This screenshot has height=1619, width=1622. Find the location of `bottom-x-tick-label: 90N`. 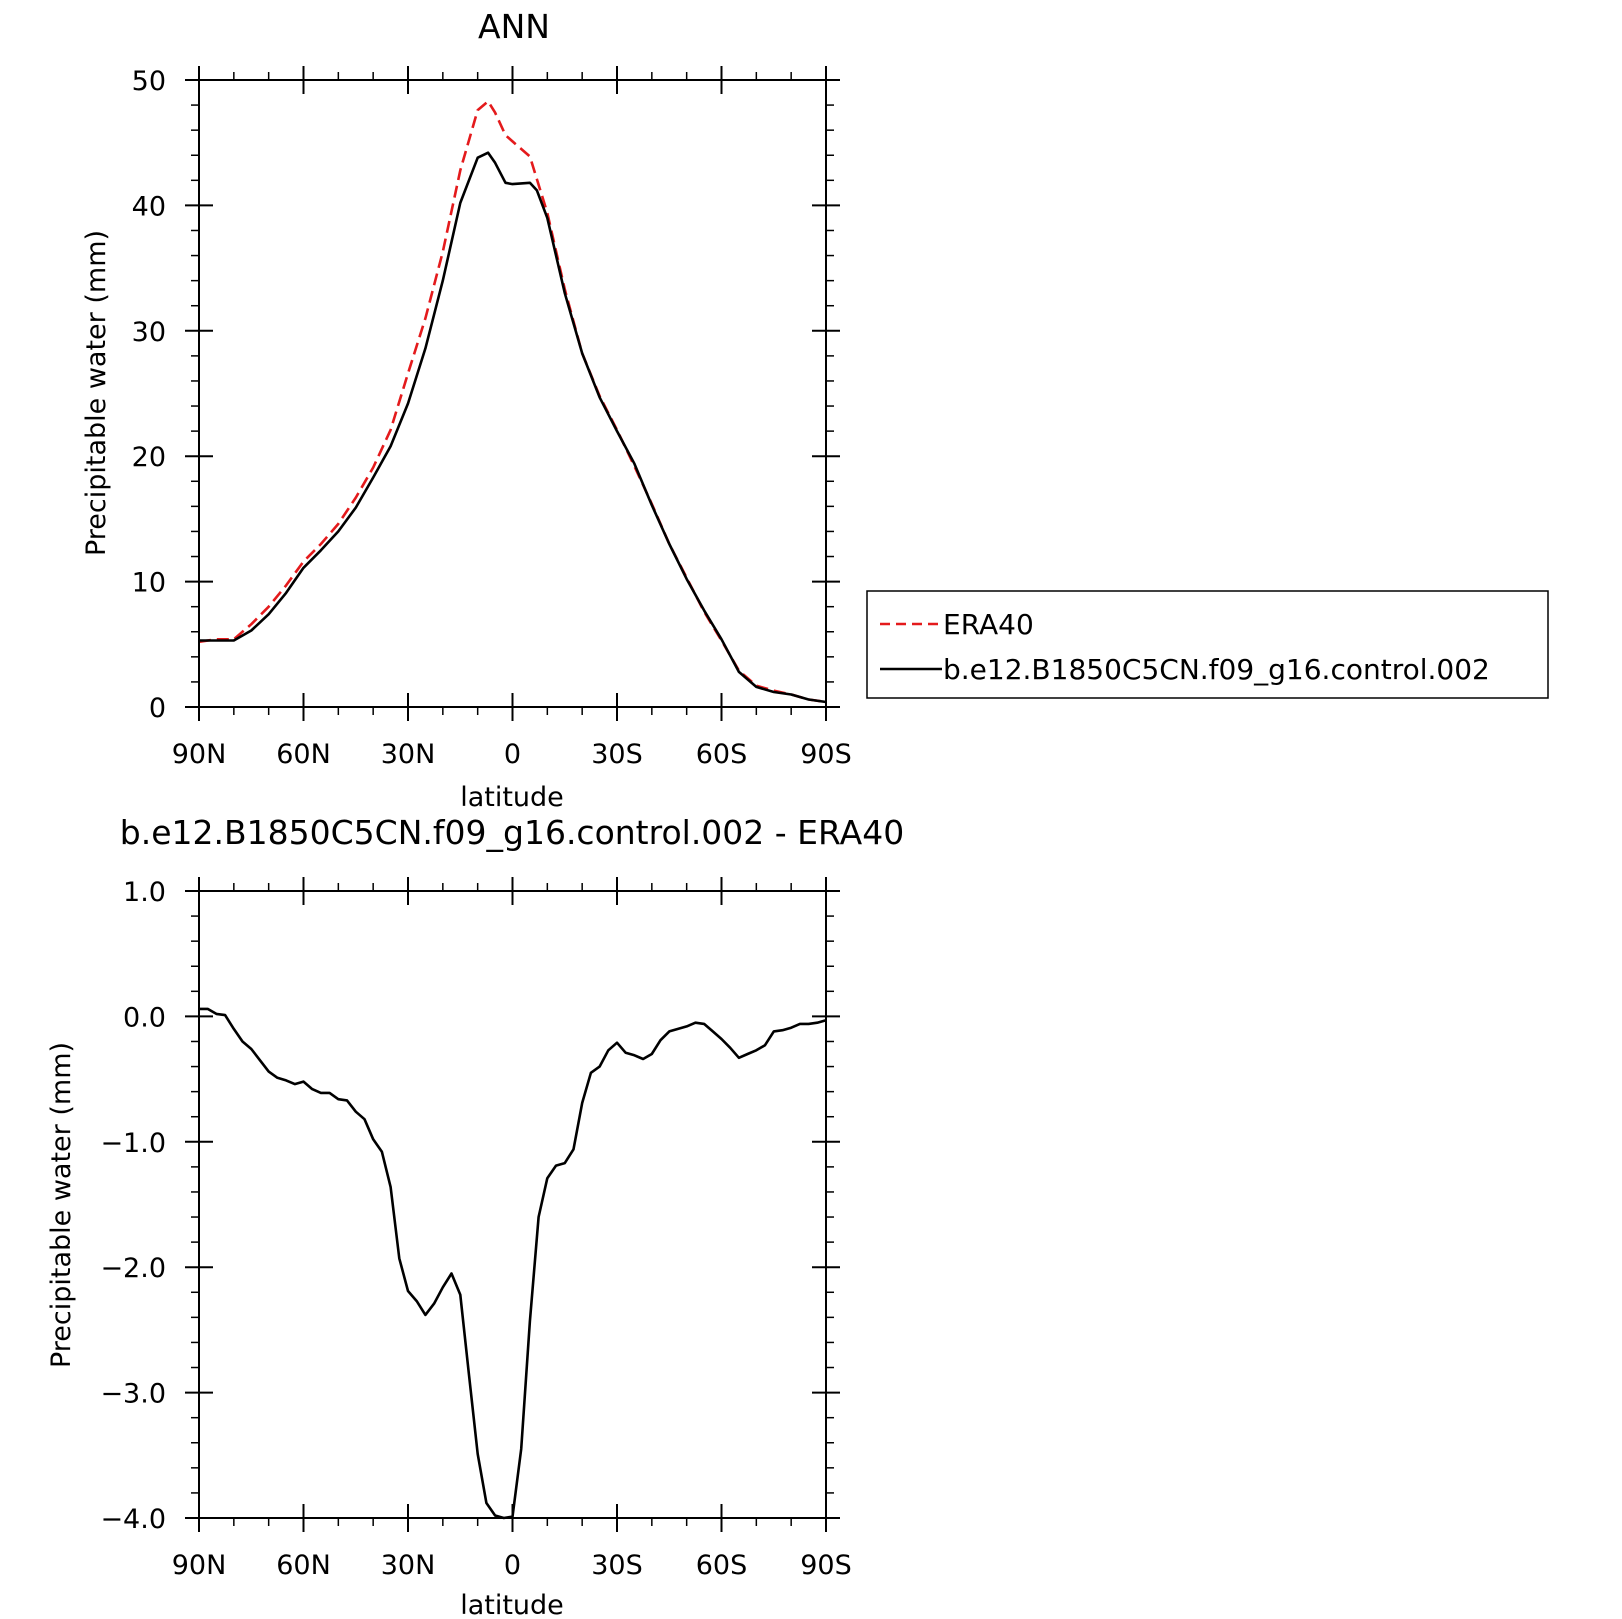

bottom-x-tick-label: 90N is located at coordinates (199, 1565).